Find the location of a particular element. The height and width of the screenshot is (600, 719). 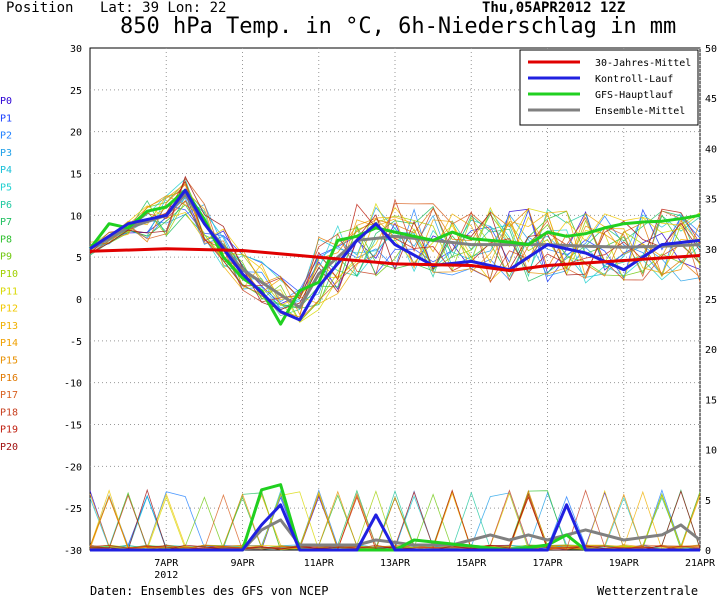

y-left-tick-label: -10 is located at coordinates (73, 384).